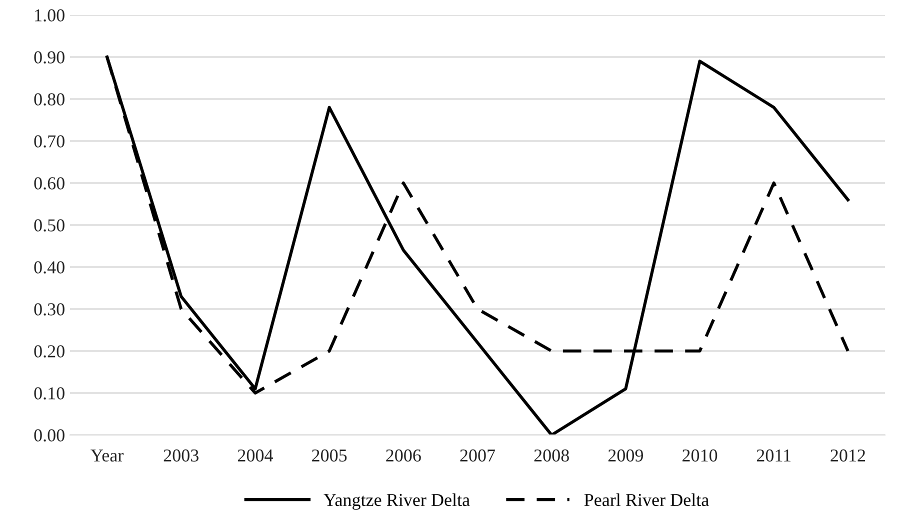 This screenshot has height=526, width=899. I want to click on y-tick-label: 0.90, so click(49, 57).